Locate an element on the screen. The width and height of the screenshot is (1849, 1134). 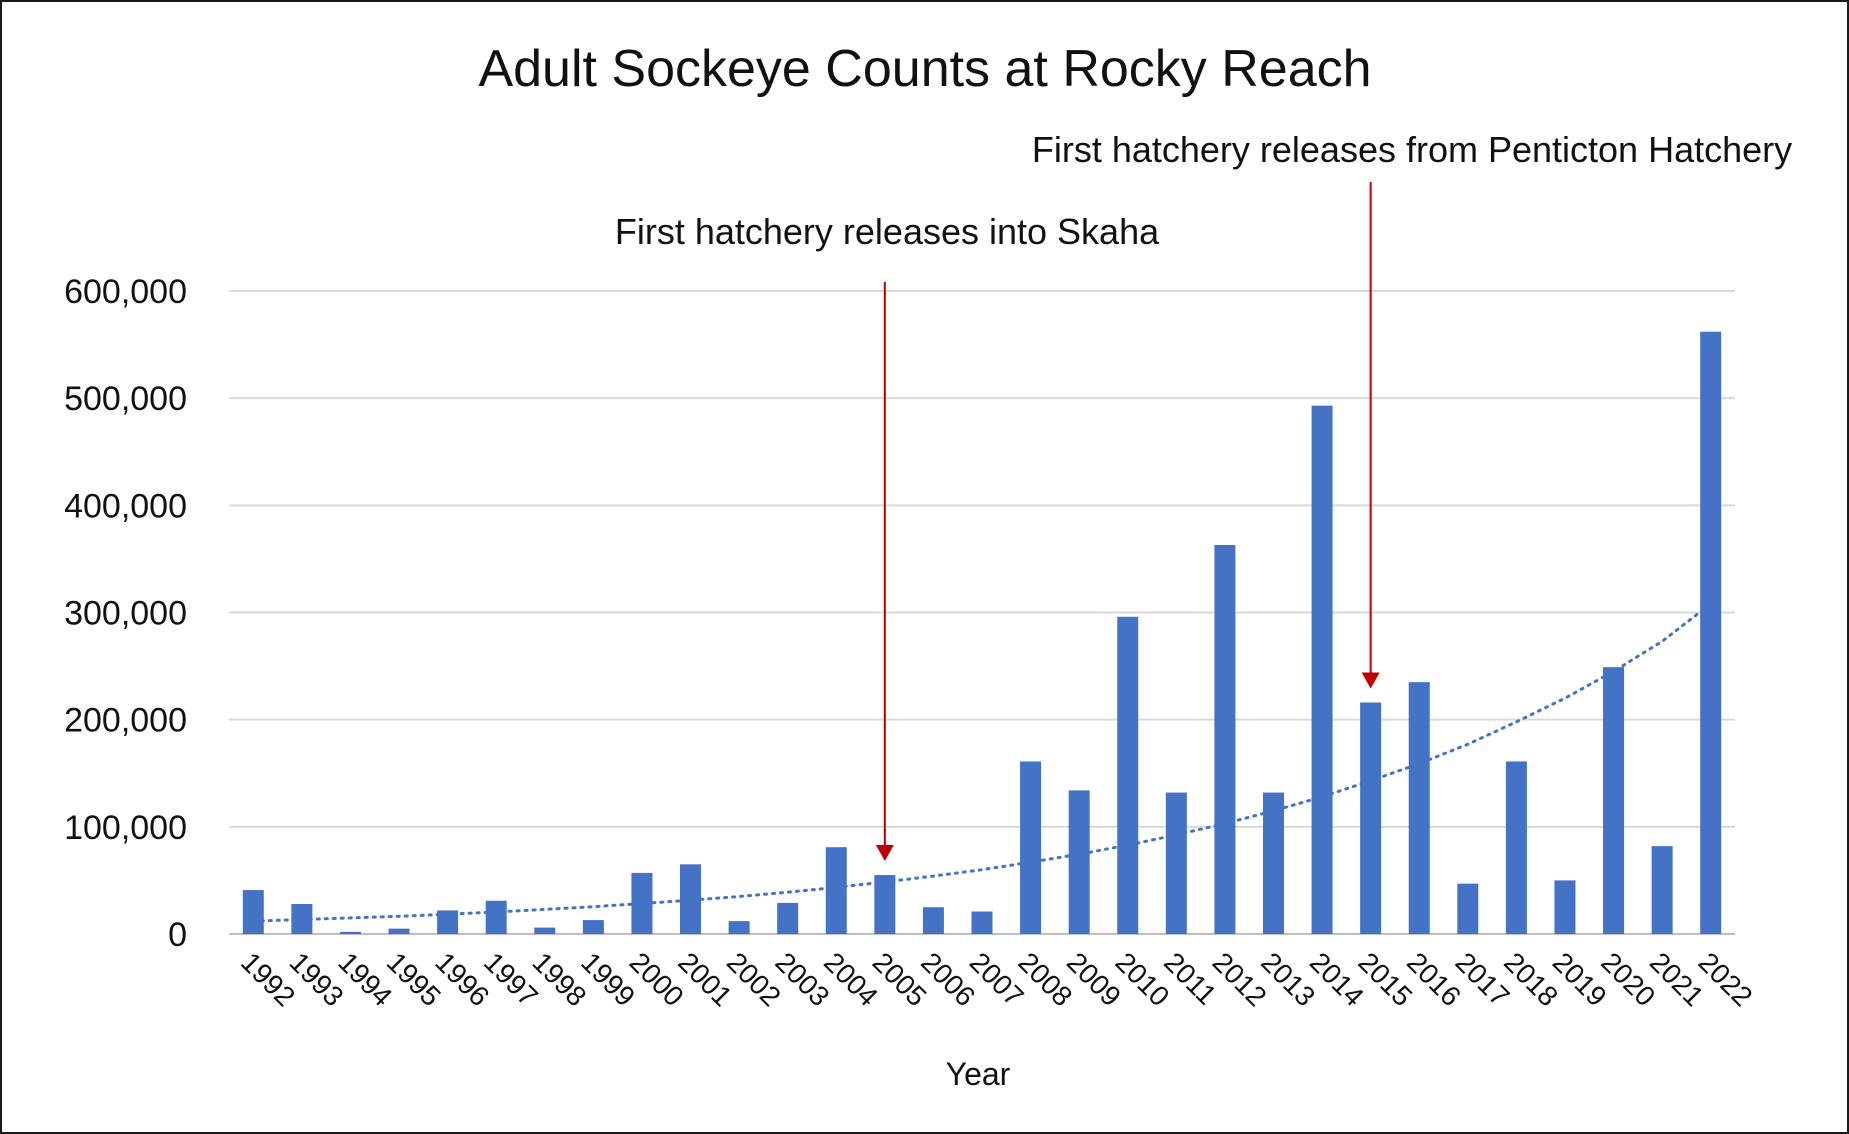
bar-1995 is located at coordinates (399, 931).